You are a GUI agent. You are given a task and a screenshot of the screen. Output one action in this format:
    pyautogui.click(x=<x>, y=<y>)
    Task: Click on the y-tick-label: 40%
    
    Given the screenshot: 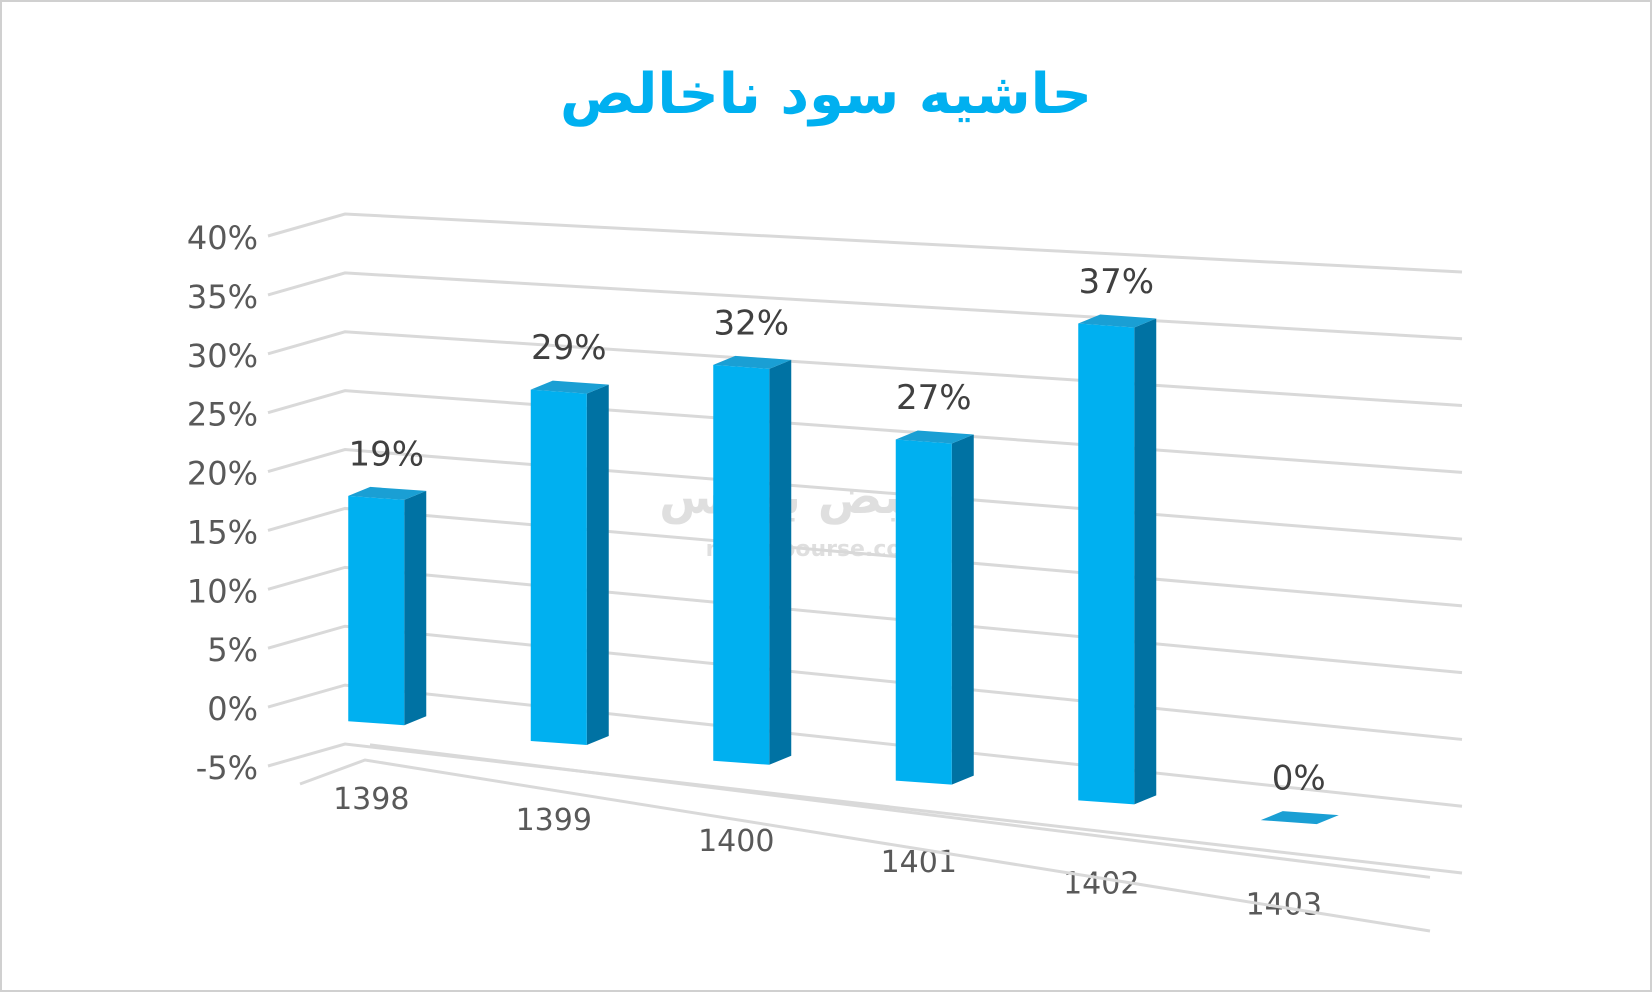 What is the action you would take?
    pyautogui.click(x=222, y=238)
    